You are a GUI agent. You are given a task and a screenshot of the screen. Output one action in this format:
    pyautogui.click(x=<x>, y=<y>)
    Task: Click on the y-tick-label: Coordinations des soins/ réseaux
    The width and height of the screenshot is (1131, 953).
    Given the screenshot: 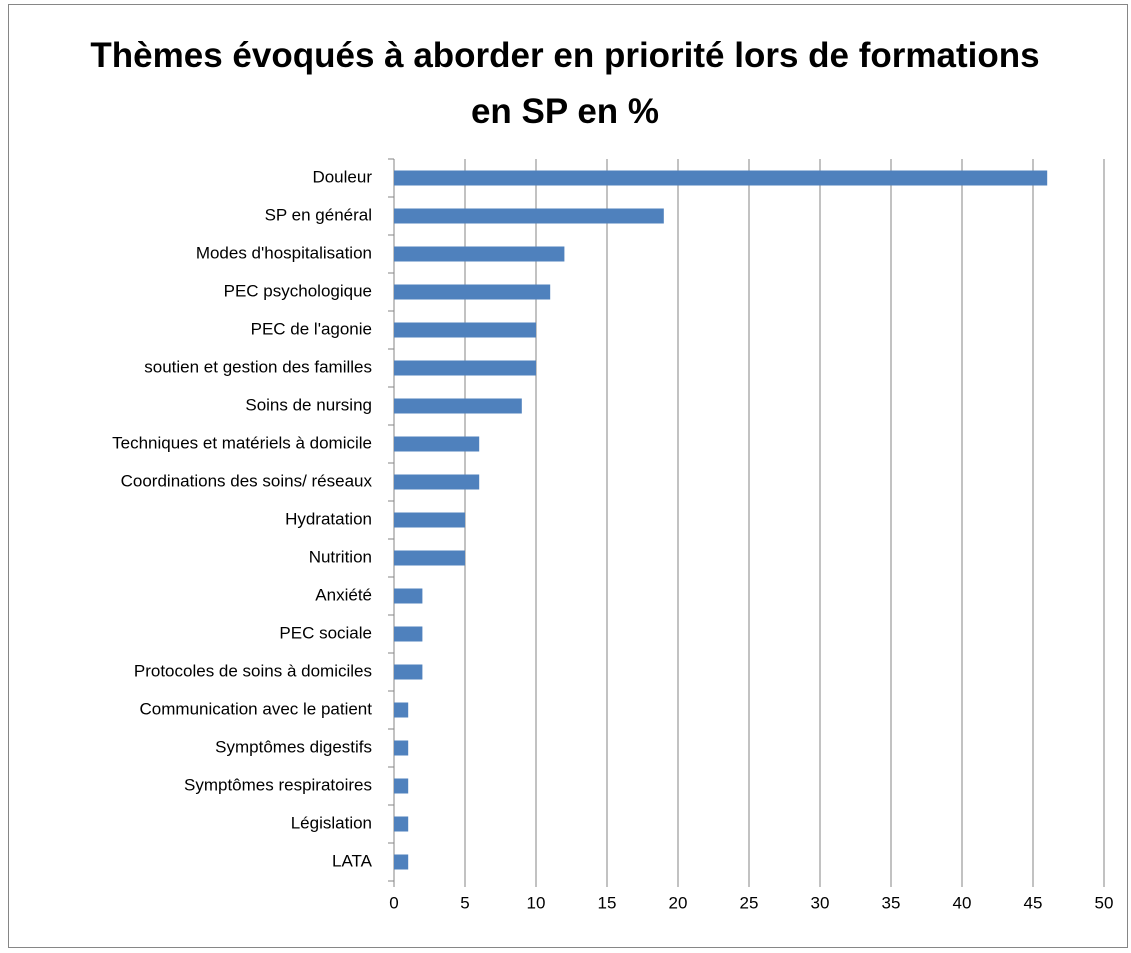 What is the action you would take?
    pyautogui.click(x=247, y=480)
    